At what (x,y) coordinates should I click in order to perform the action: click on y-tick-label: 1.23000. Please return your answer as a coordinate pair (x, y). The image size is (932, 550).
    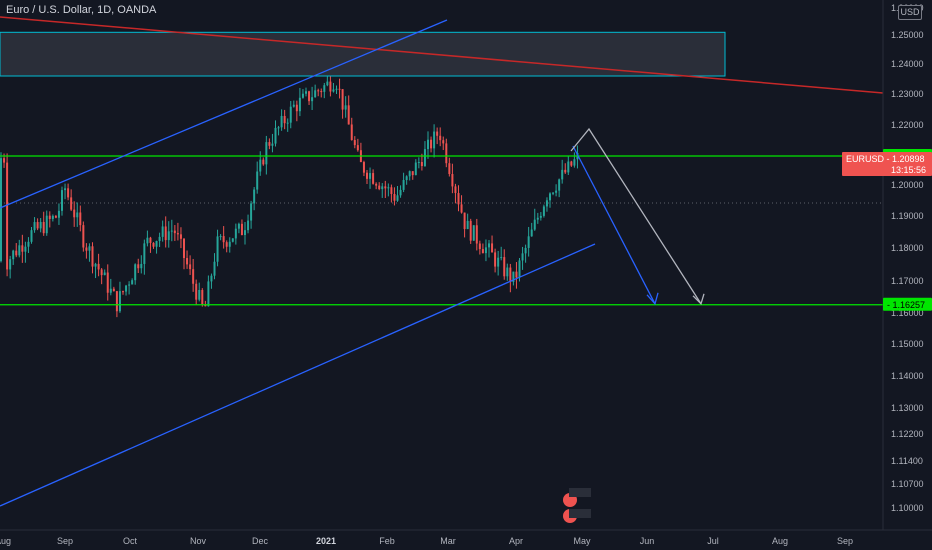
    Looking at the image, I should click on (907, 94).